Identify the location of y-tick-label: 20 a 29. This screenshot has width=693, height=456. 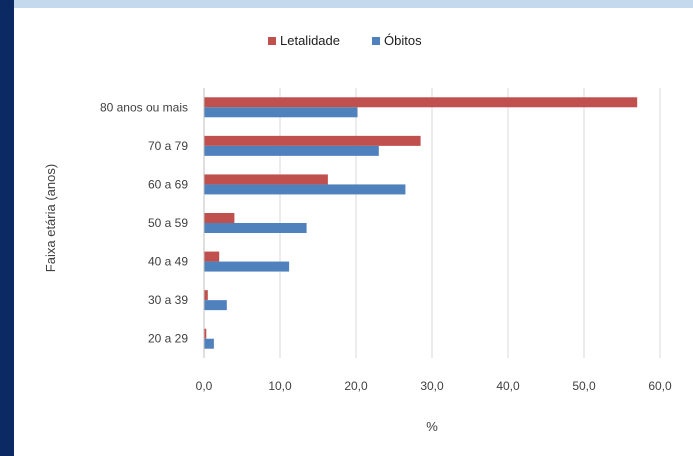
(168, 339).